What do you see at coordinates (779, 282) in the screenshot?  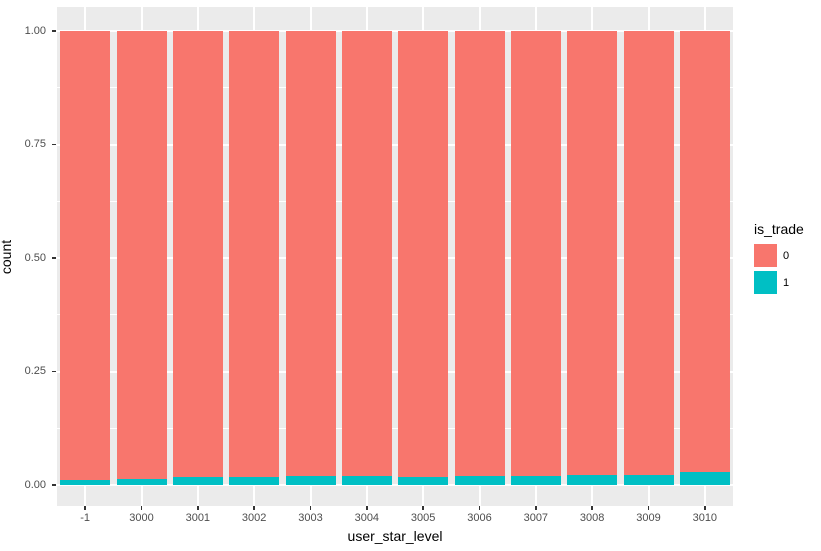 I see `legend-entry-1: 1` at bounding box center [779, 282].